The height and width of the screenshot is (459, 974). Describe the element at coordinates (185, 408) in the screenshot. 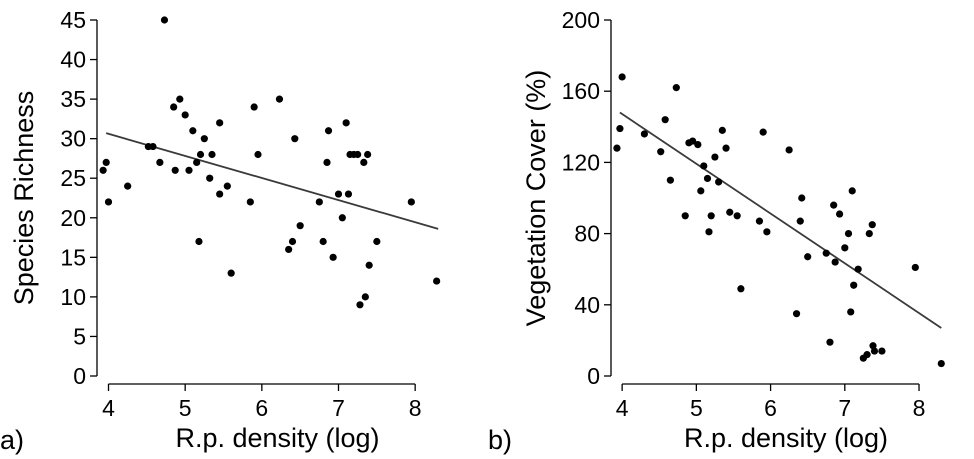

I see `panel-a-x-tick-label: 5` at that location.